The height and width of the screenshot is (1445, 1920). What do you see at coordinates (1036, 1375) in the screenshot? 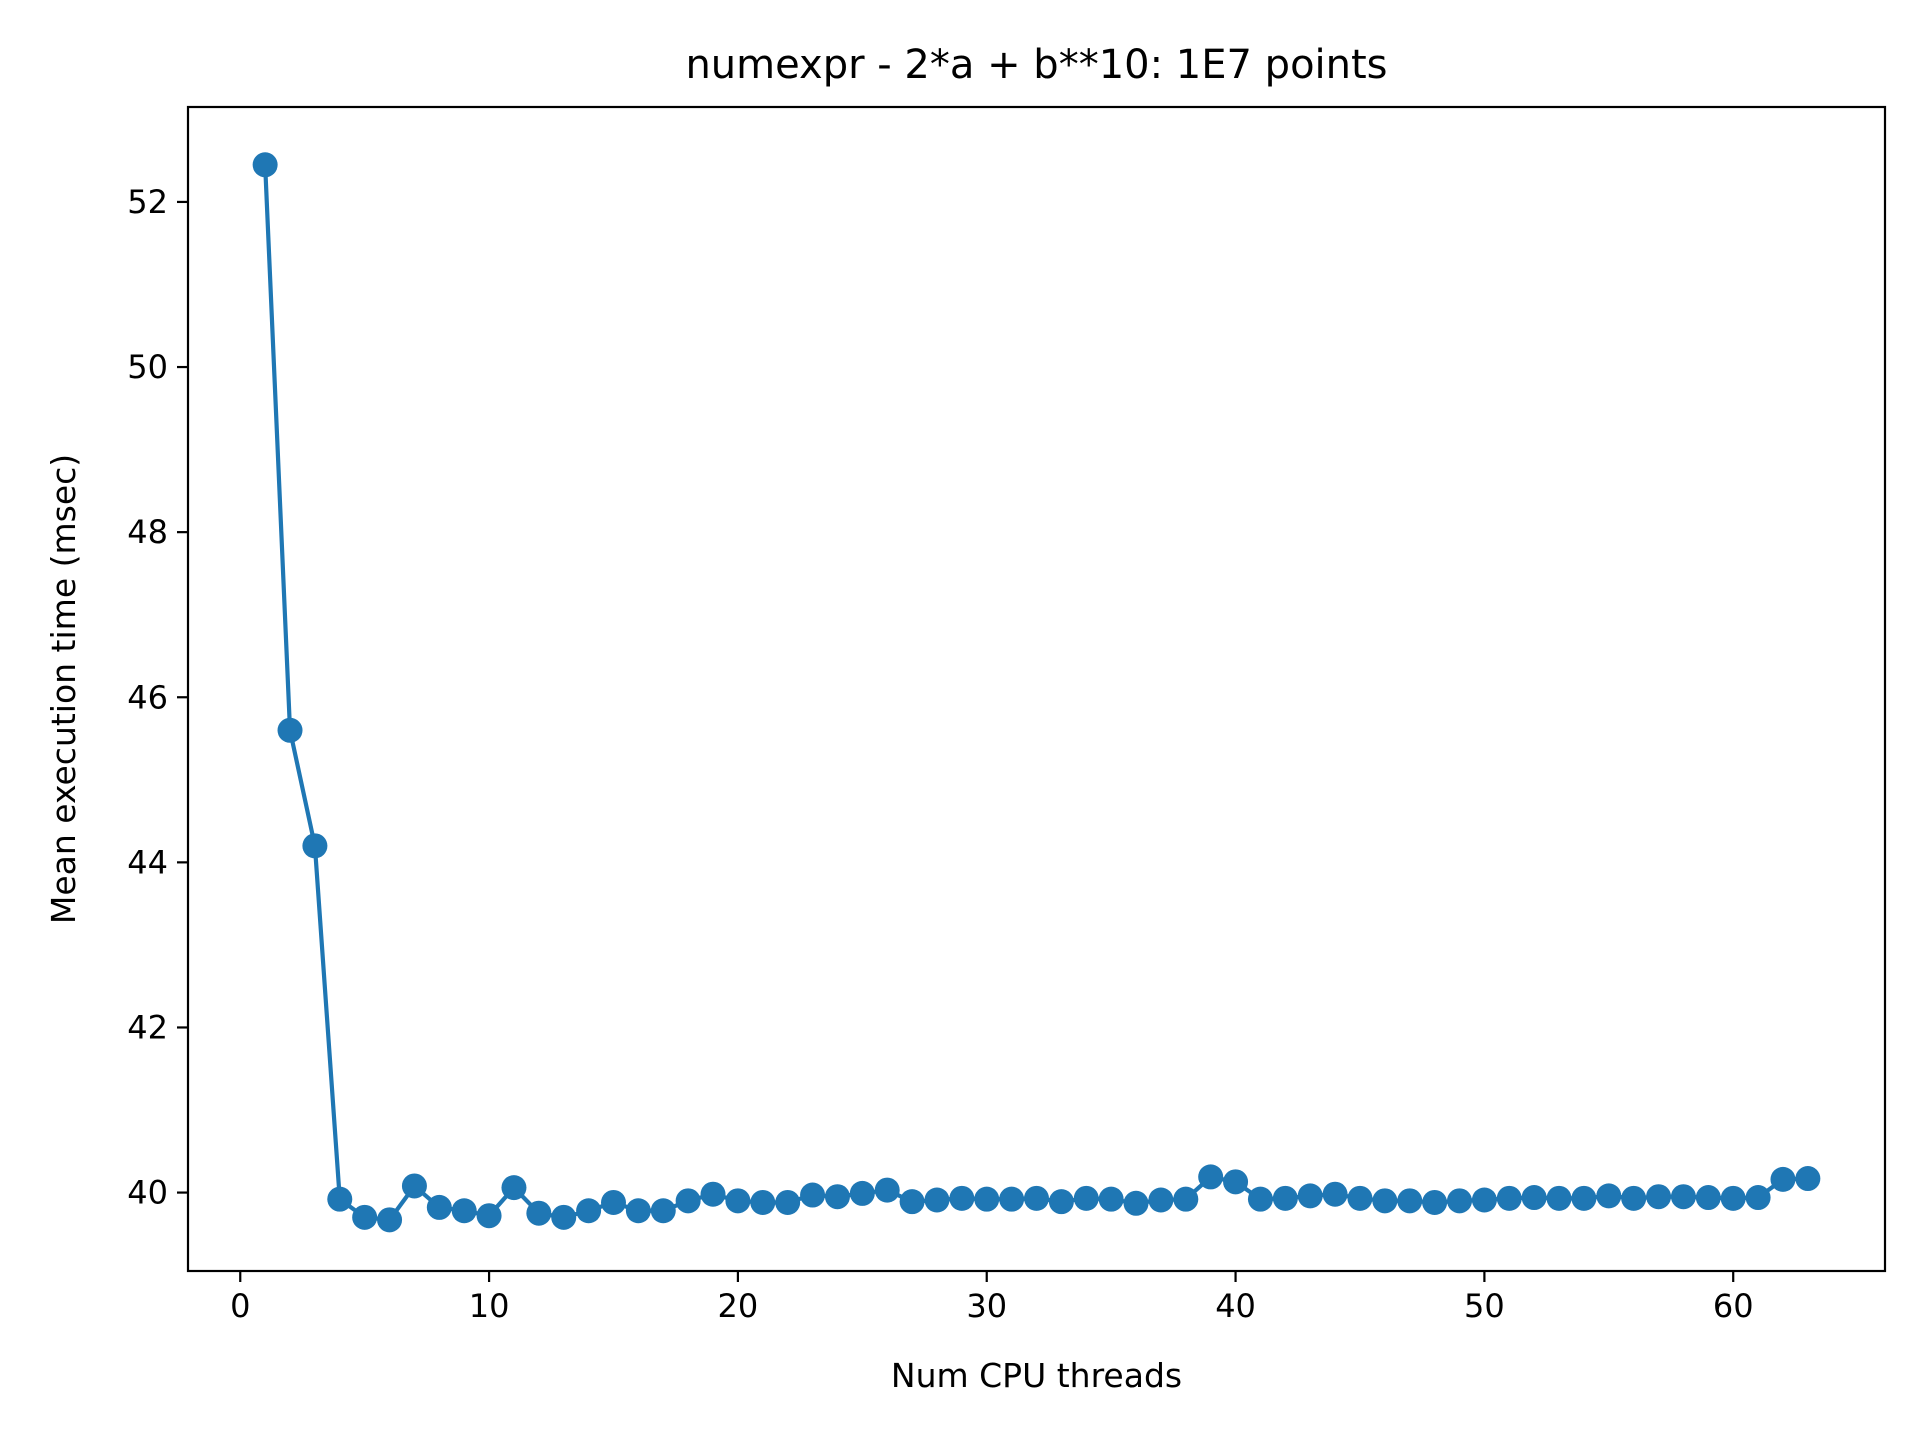
I see `x-axis-label: Num CPU threads` at bounding box center [1036, 1375].